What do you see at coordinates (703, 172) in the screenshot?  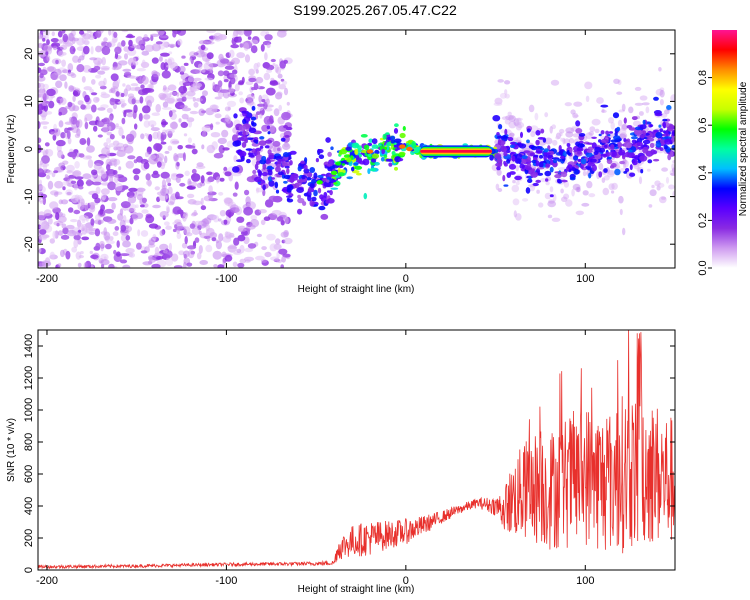 I see `colorbar-tick-label: 0.4` at bounding box center [703, 172].